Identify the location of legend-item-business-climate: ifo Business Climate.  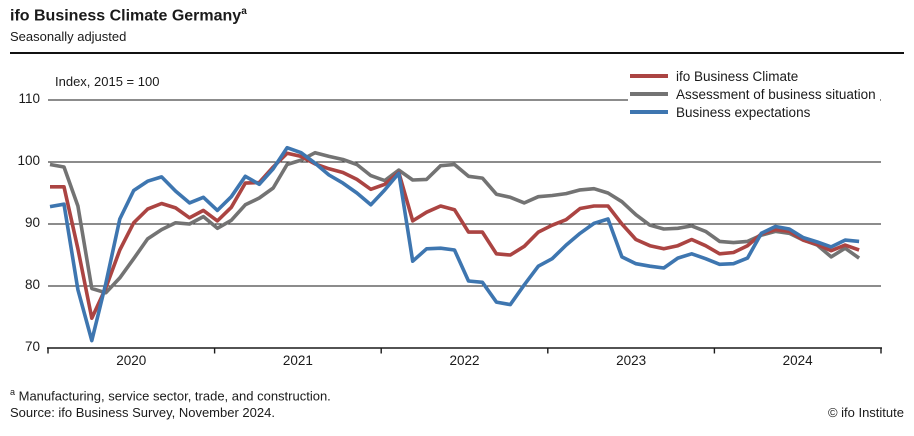
(753, 76).